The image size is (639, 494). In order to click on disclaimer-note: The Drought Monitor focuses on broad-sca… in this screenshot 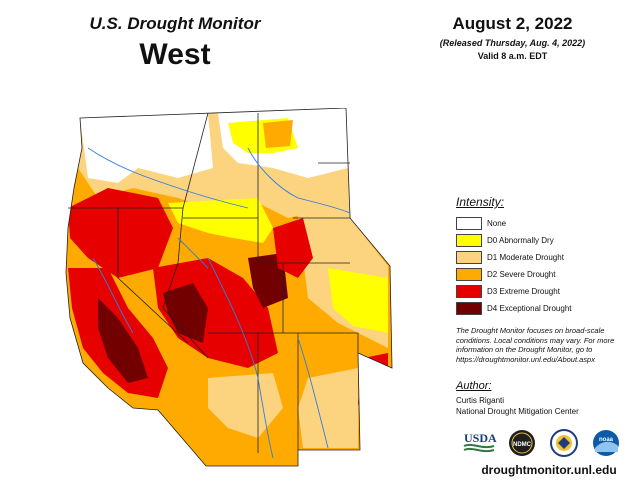, I will do `click(535, 345)`.